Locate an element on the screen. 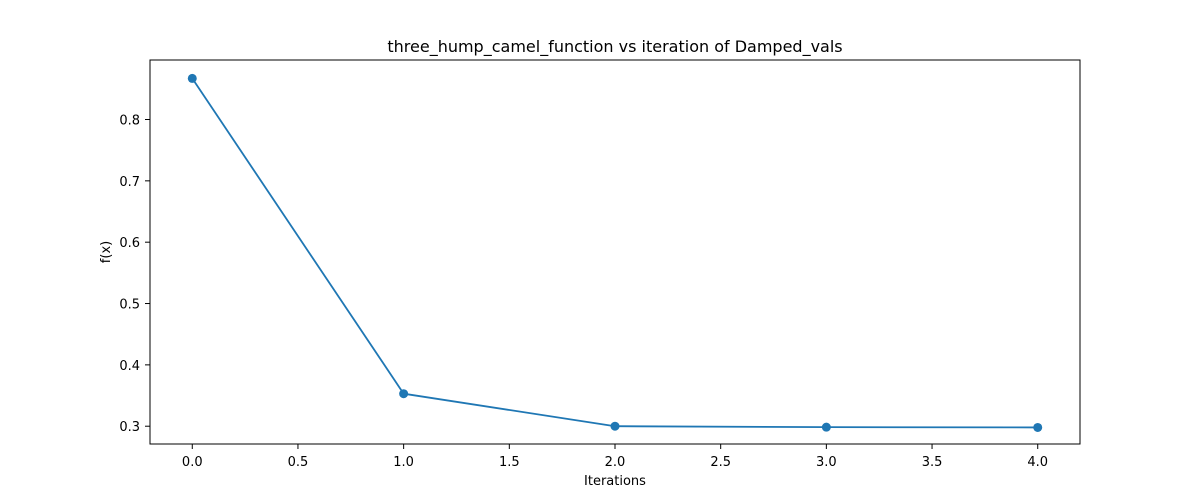 This screenshot has width=1200, height=500. y-tick-label: 0.6 is located at coordinates (129, 243).